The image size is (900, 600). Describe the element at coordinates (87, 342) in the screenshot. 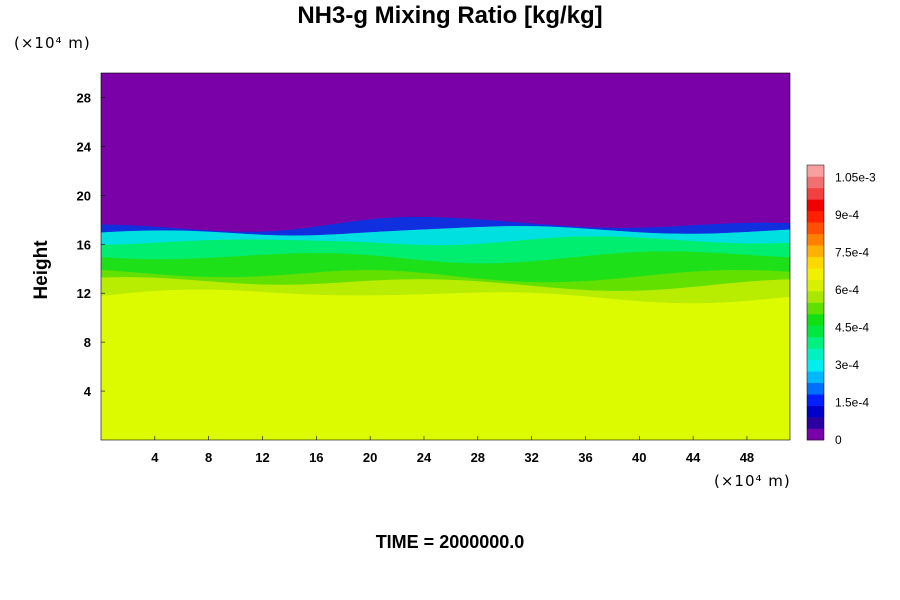

I see `y-tick-label: 8` at that location.